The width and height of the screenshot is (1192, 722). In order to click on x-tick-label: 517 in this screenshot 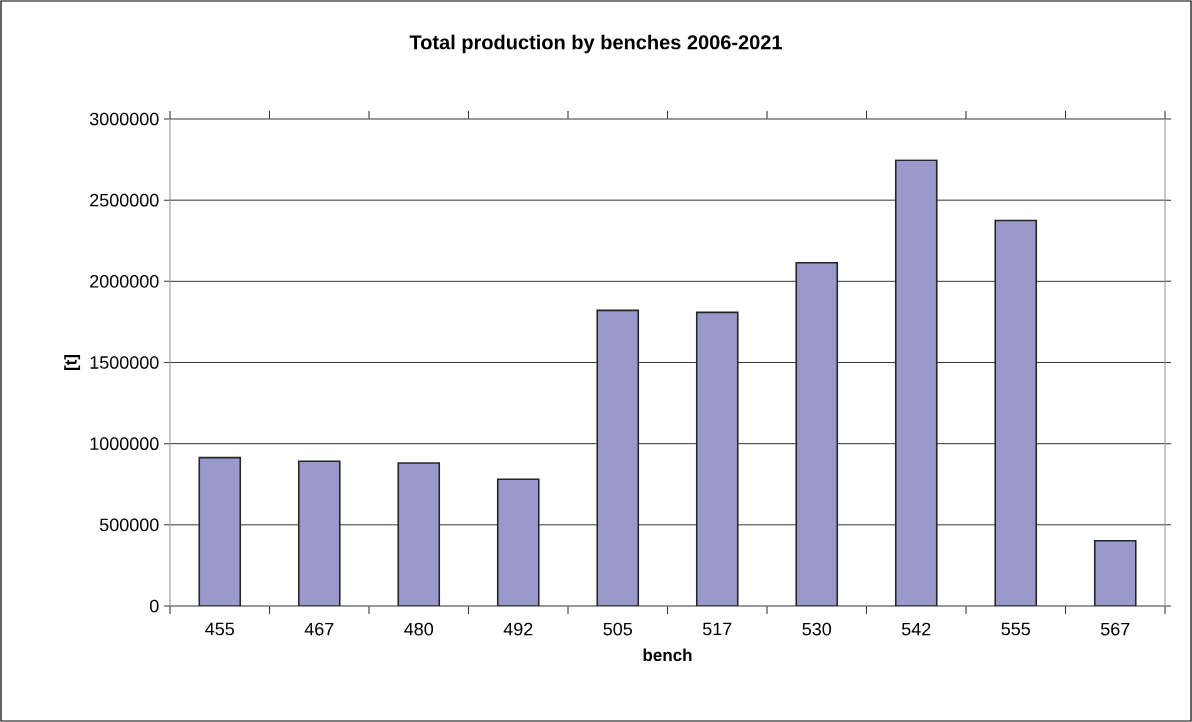, I will do `click(717, 629)`.